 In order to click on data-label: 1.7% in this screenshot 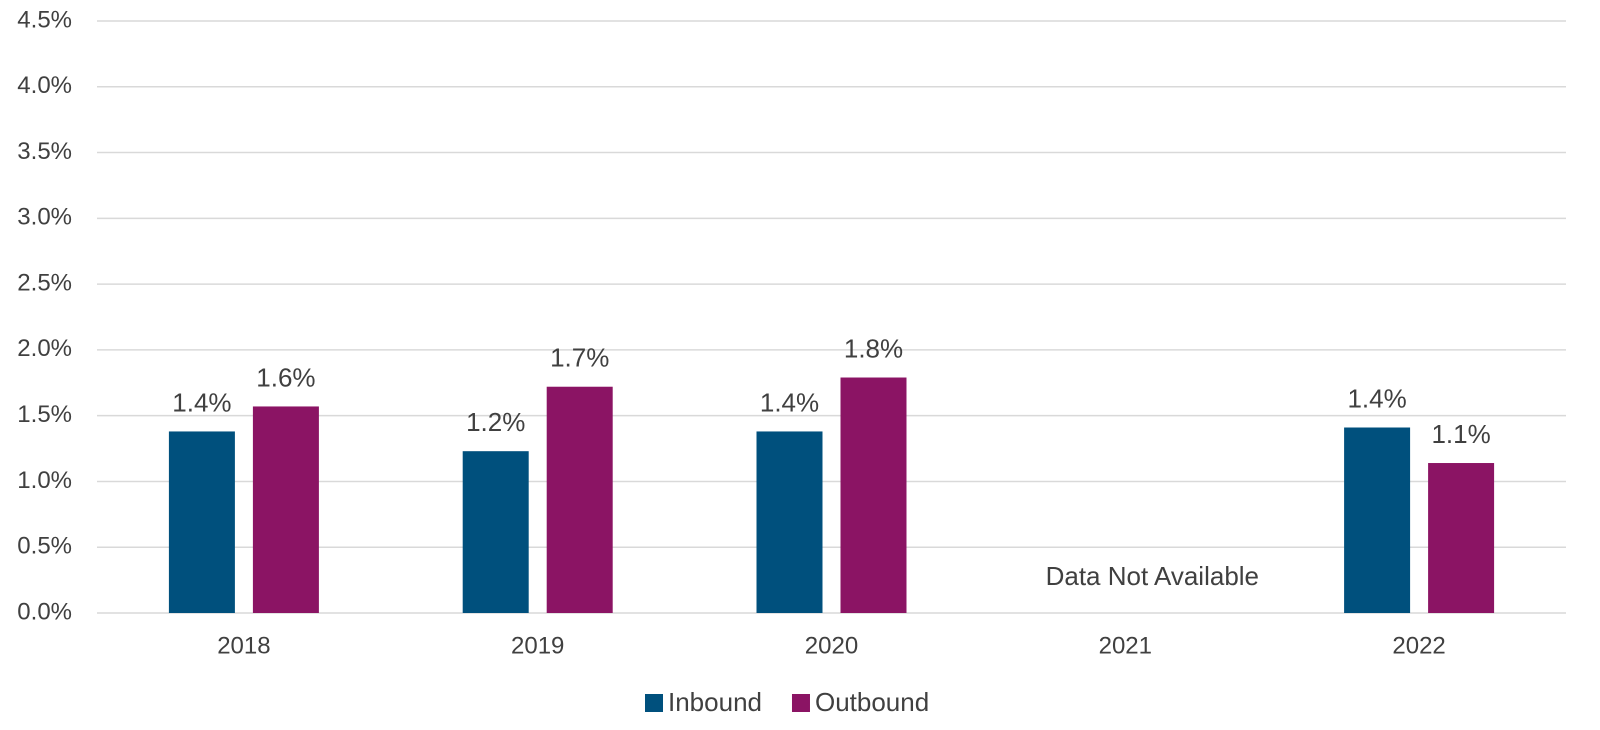, I will do `click(579, 358)`.